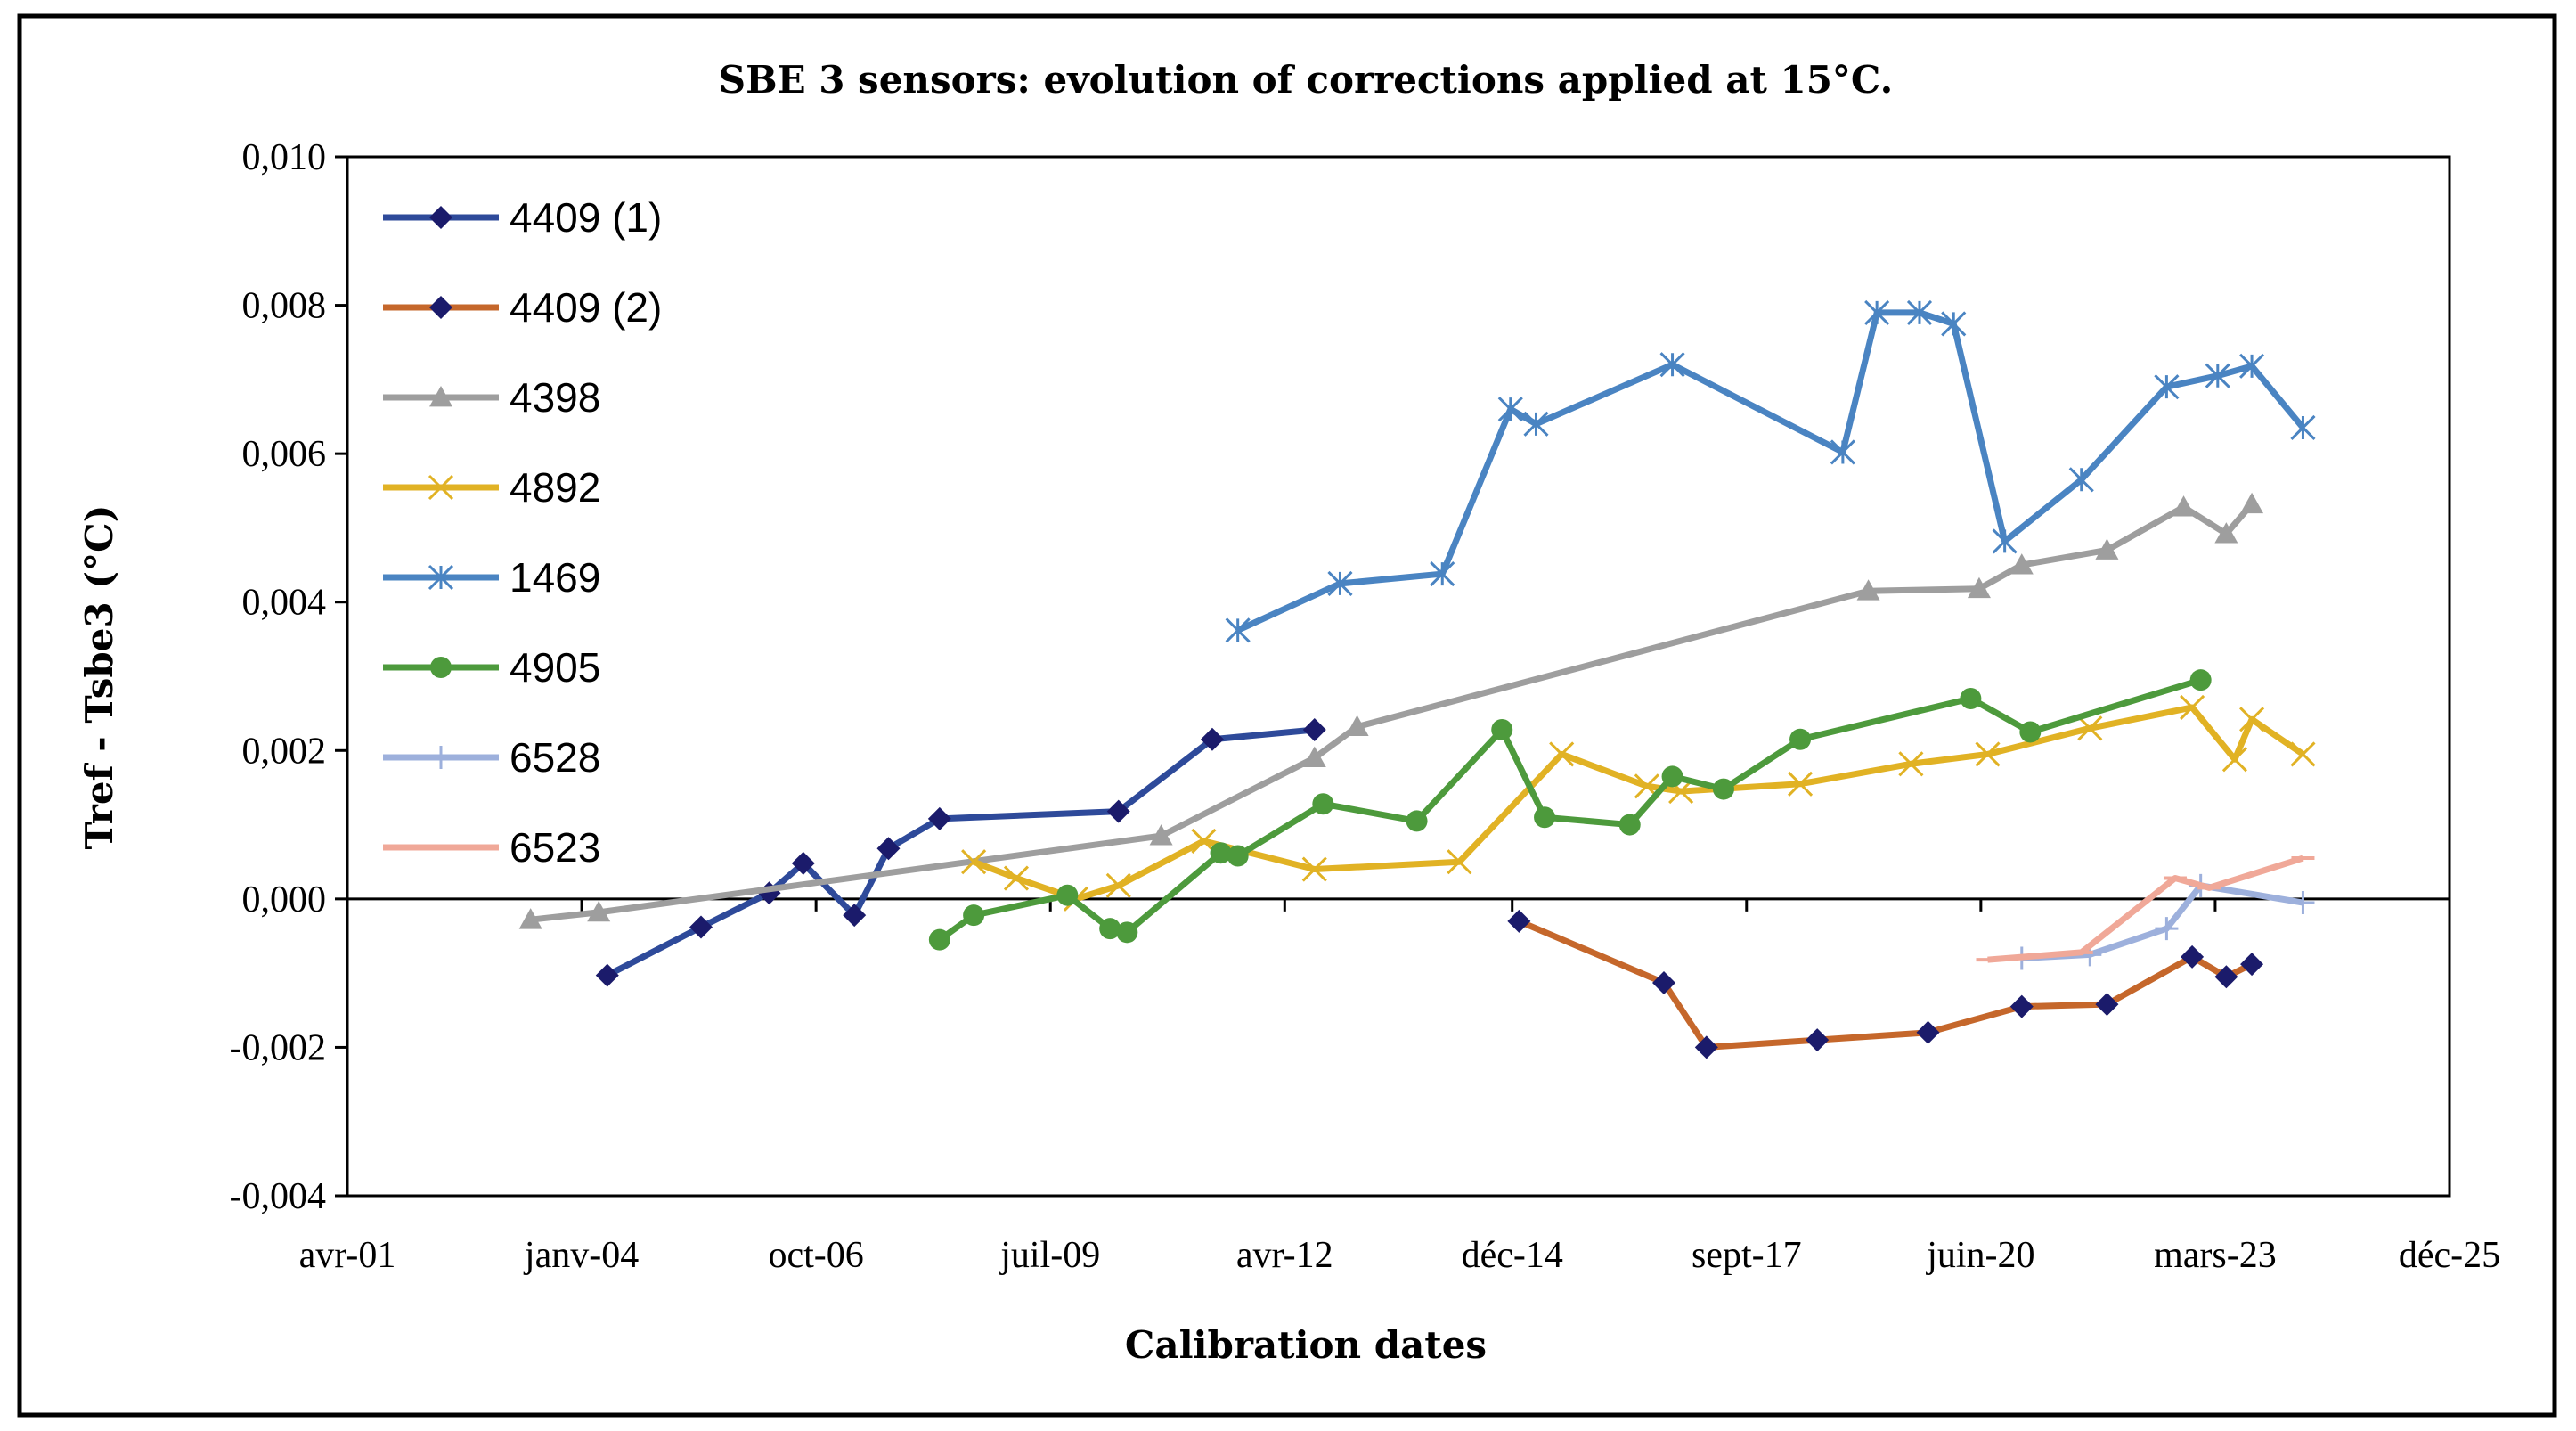 This screenshot has width=2576, height=1431. I want to click on legend: 4409 (1) 4409 (2) 4398 4892 1469 4905 6528 6523, so click(522, 532).